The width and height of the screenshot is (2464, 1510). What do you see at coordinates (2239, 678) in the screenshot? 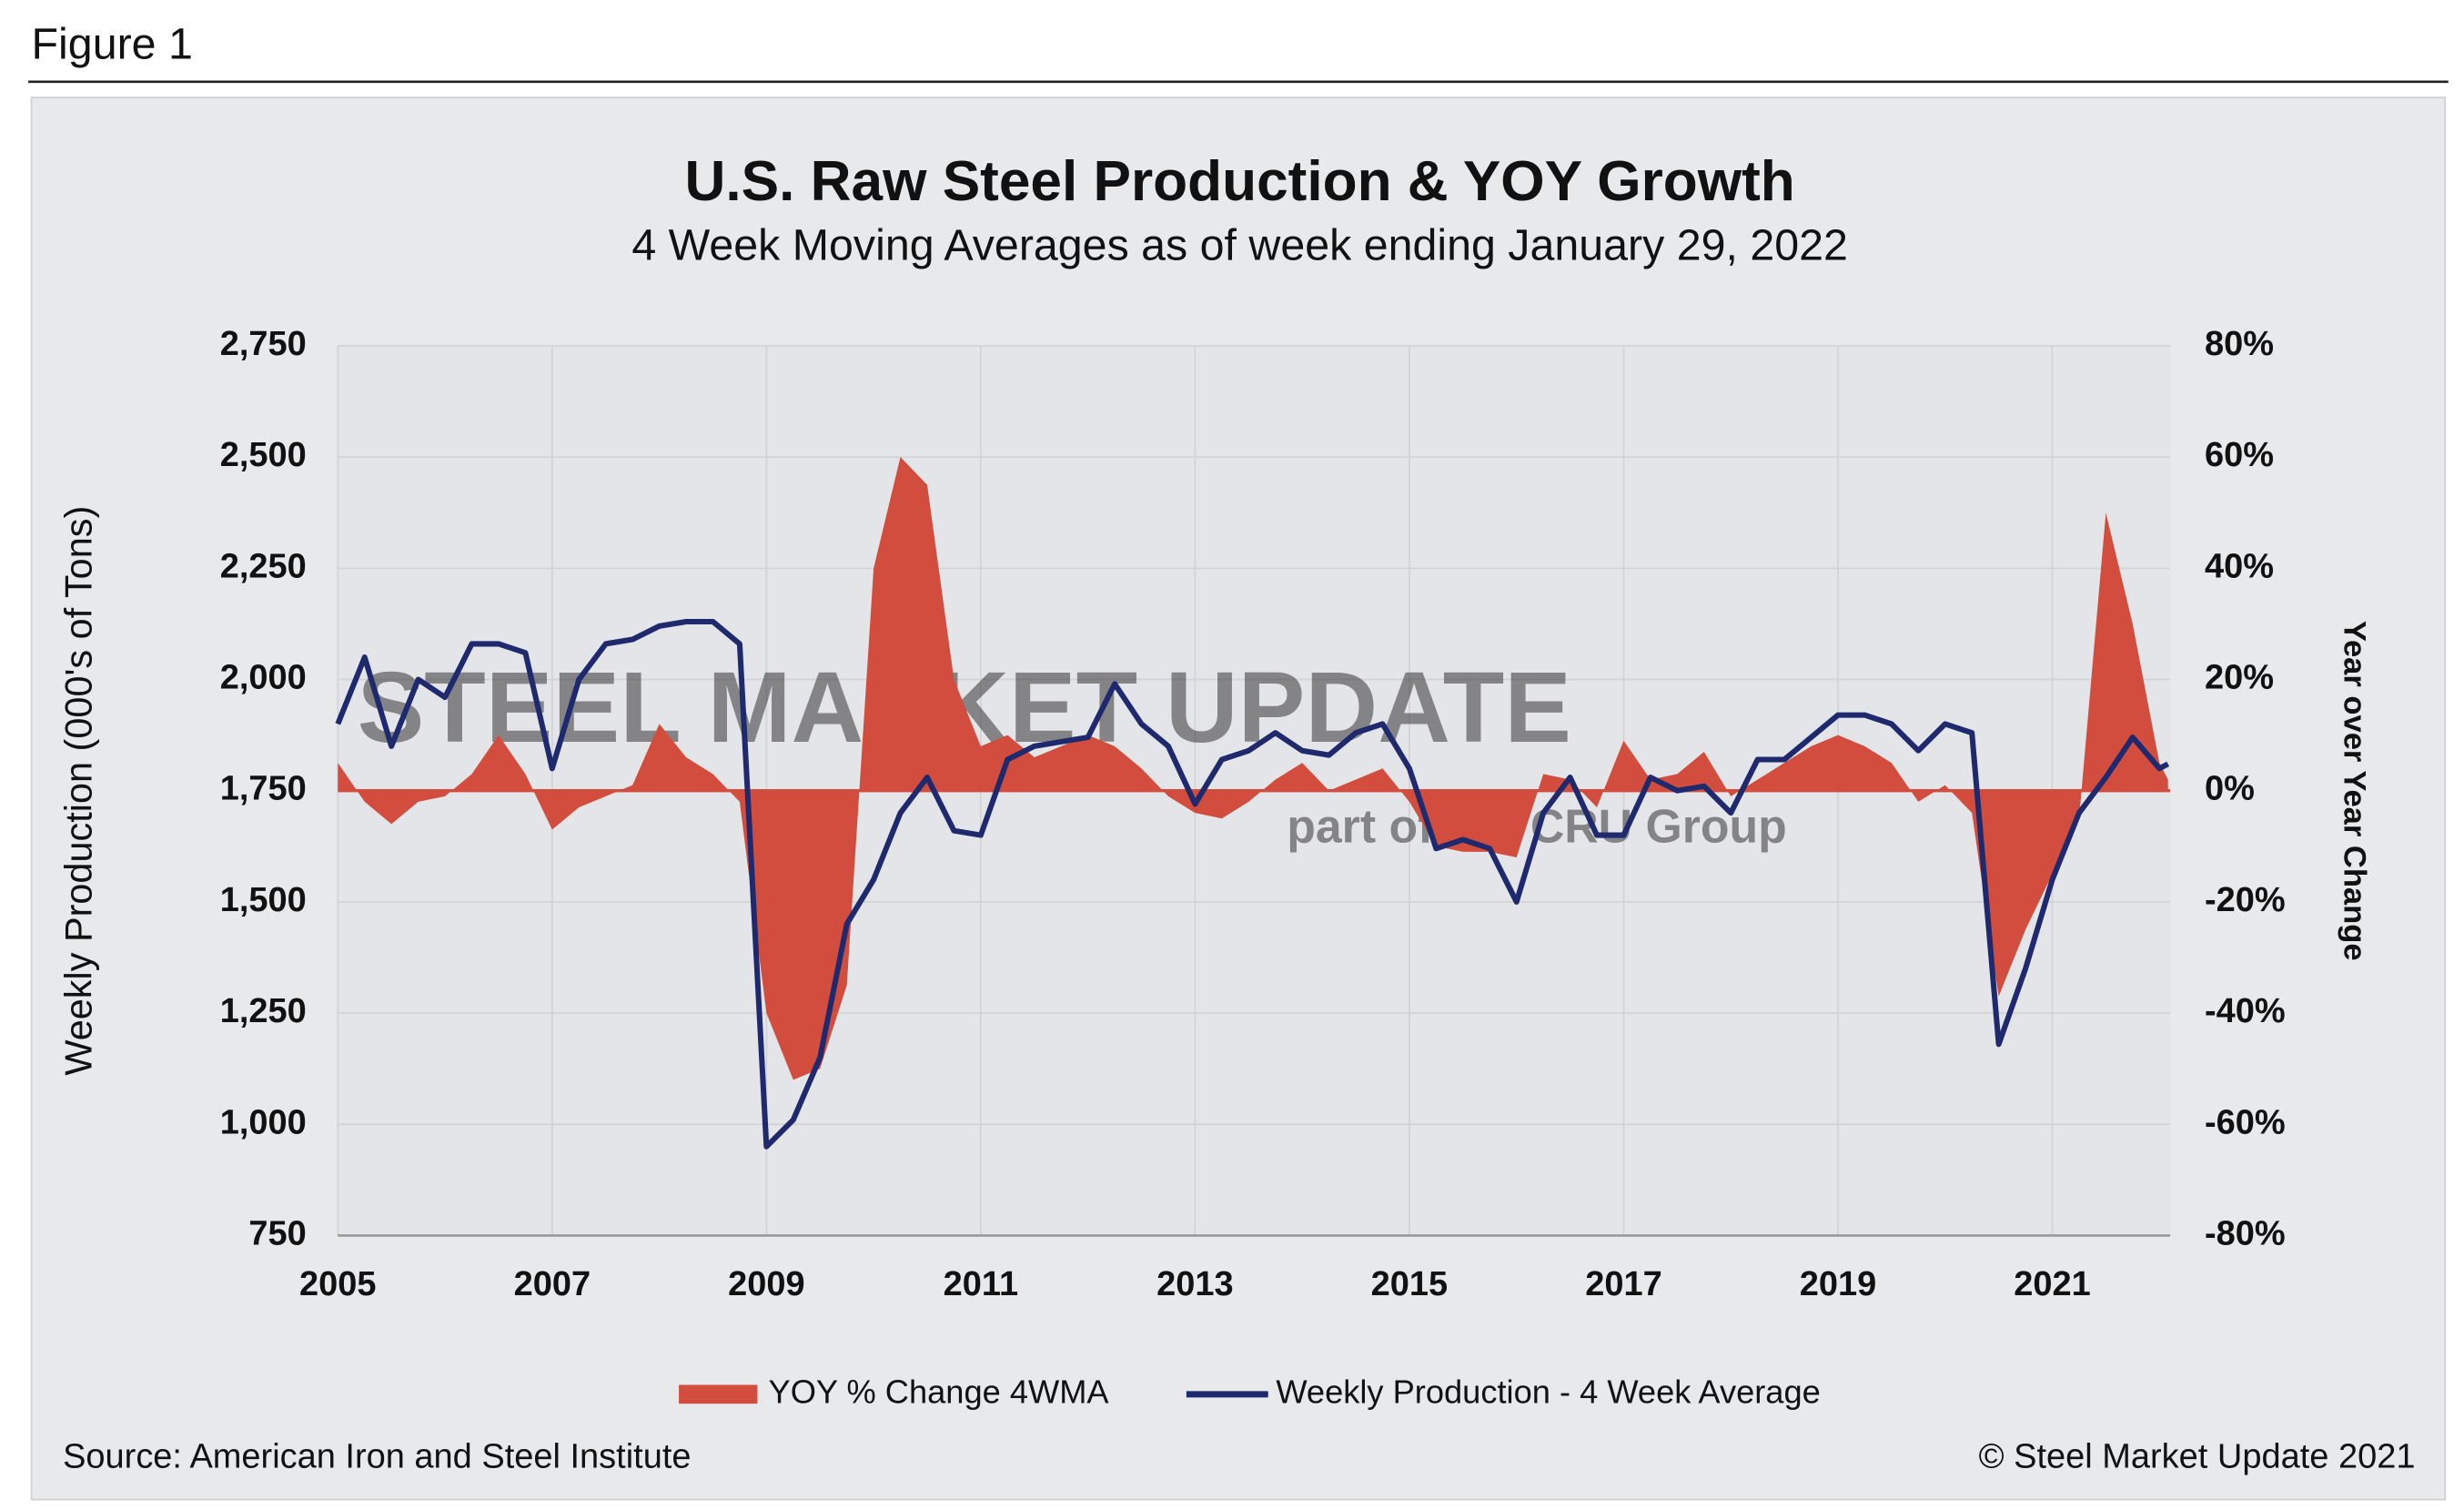
I see `y2-tick-label: 20%` at bounding box center [2239, 678].